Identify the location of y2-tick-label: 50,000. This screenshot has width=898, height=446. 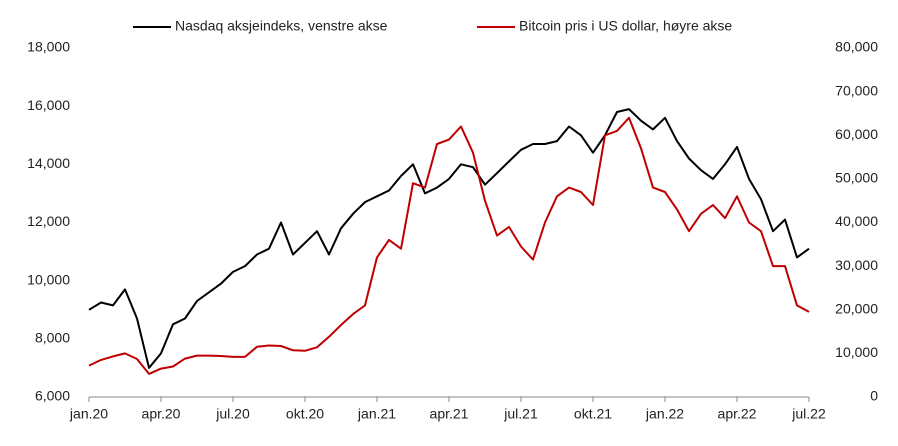
(856, 178).